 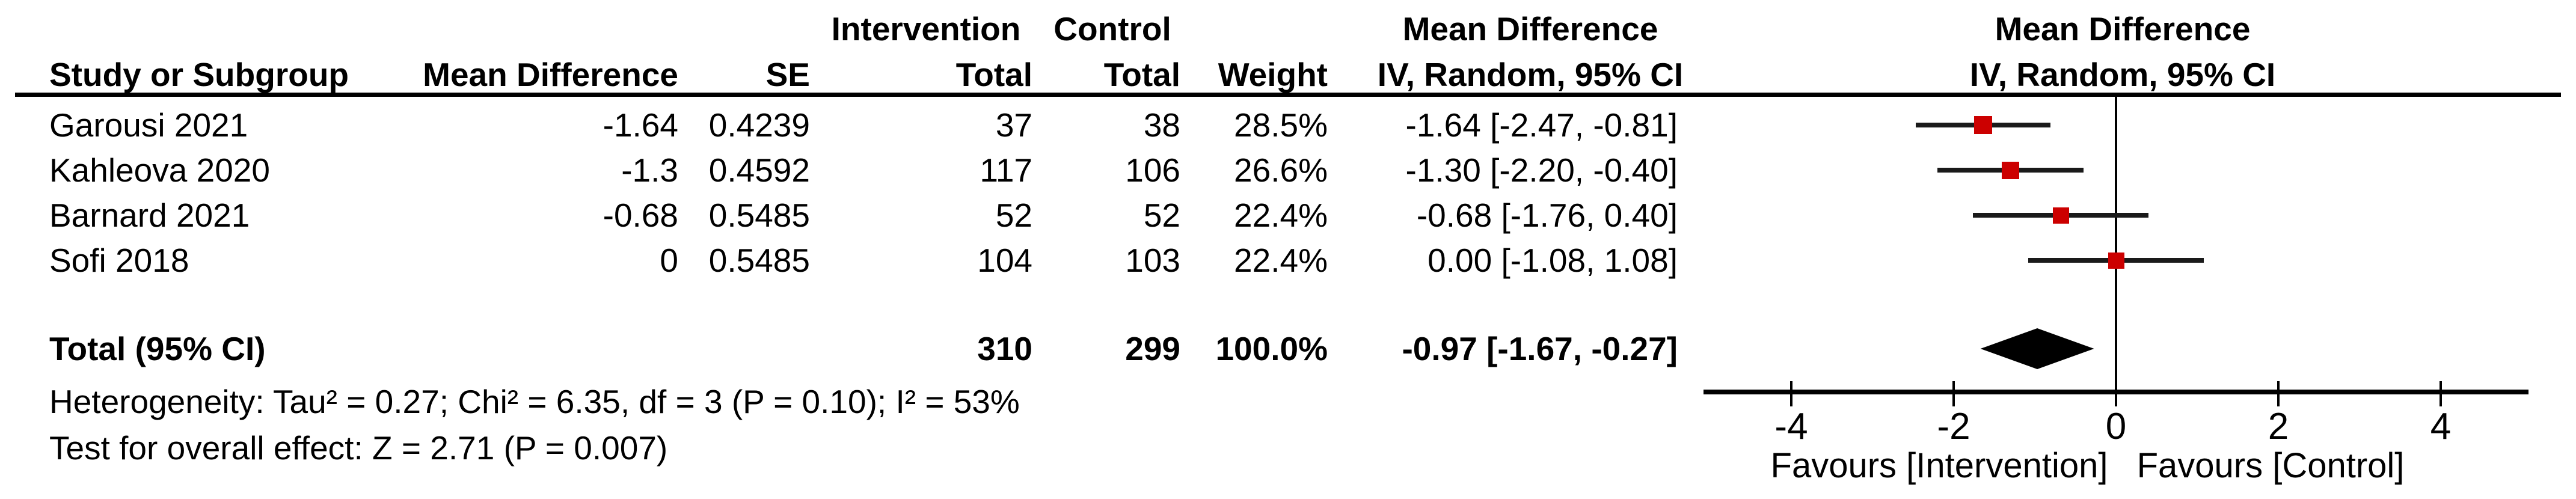 I want to click on ci-value: -0.68 [-1.76, 0.40], so click(x=1547, y=215).